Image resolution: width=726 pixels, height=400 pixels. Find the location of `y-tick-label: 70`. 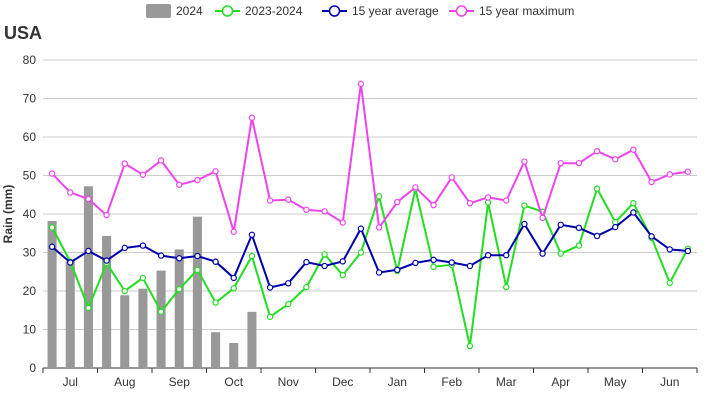

y-tick-label: 70 is located at coordinates (30, 99).